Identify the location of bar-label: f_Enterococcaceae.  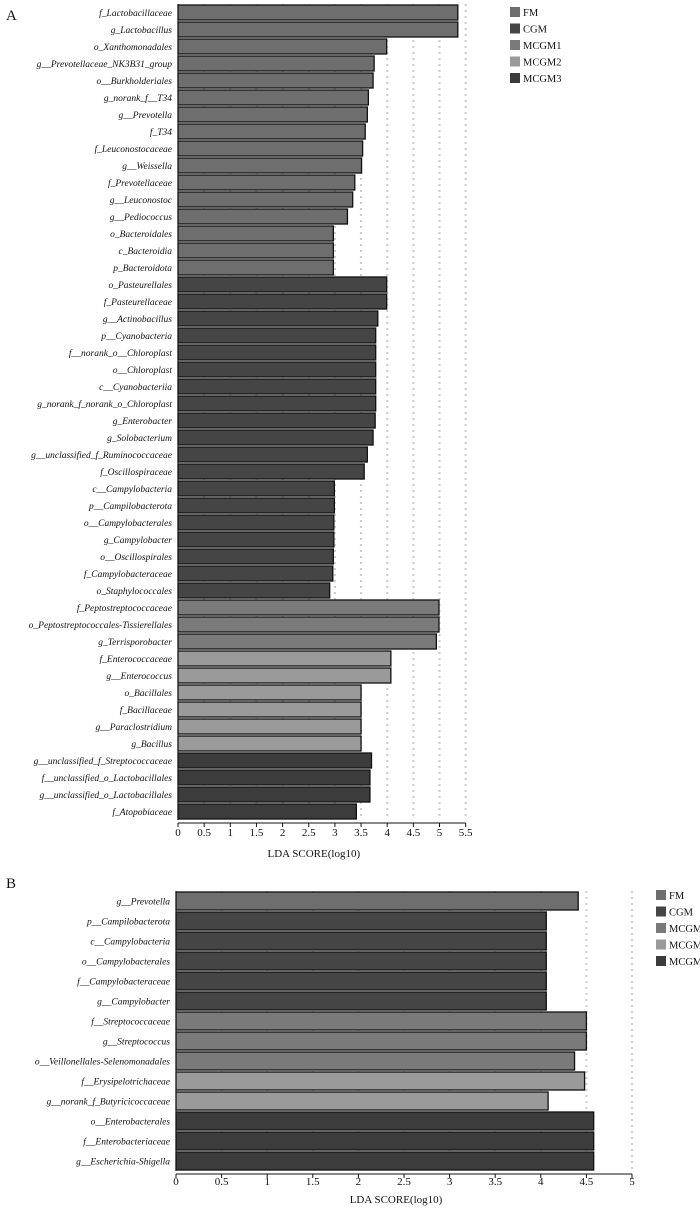
(136, 659).